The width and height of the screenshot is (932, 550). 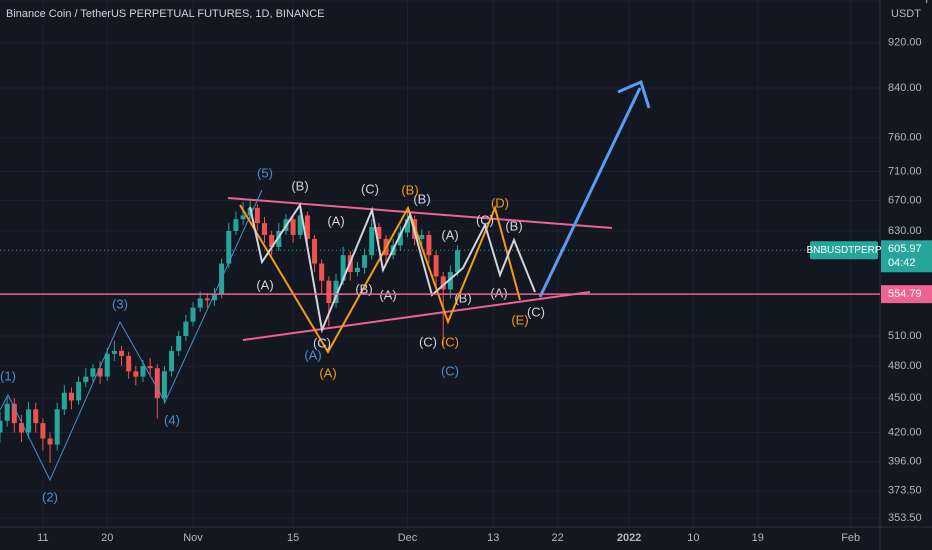 What do you see at coordinates (905, 491) in the screenshot?
I see `y-tick-label: 373.50` at bounding box center [905, 491].